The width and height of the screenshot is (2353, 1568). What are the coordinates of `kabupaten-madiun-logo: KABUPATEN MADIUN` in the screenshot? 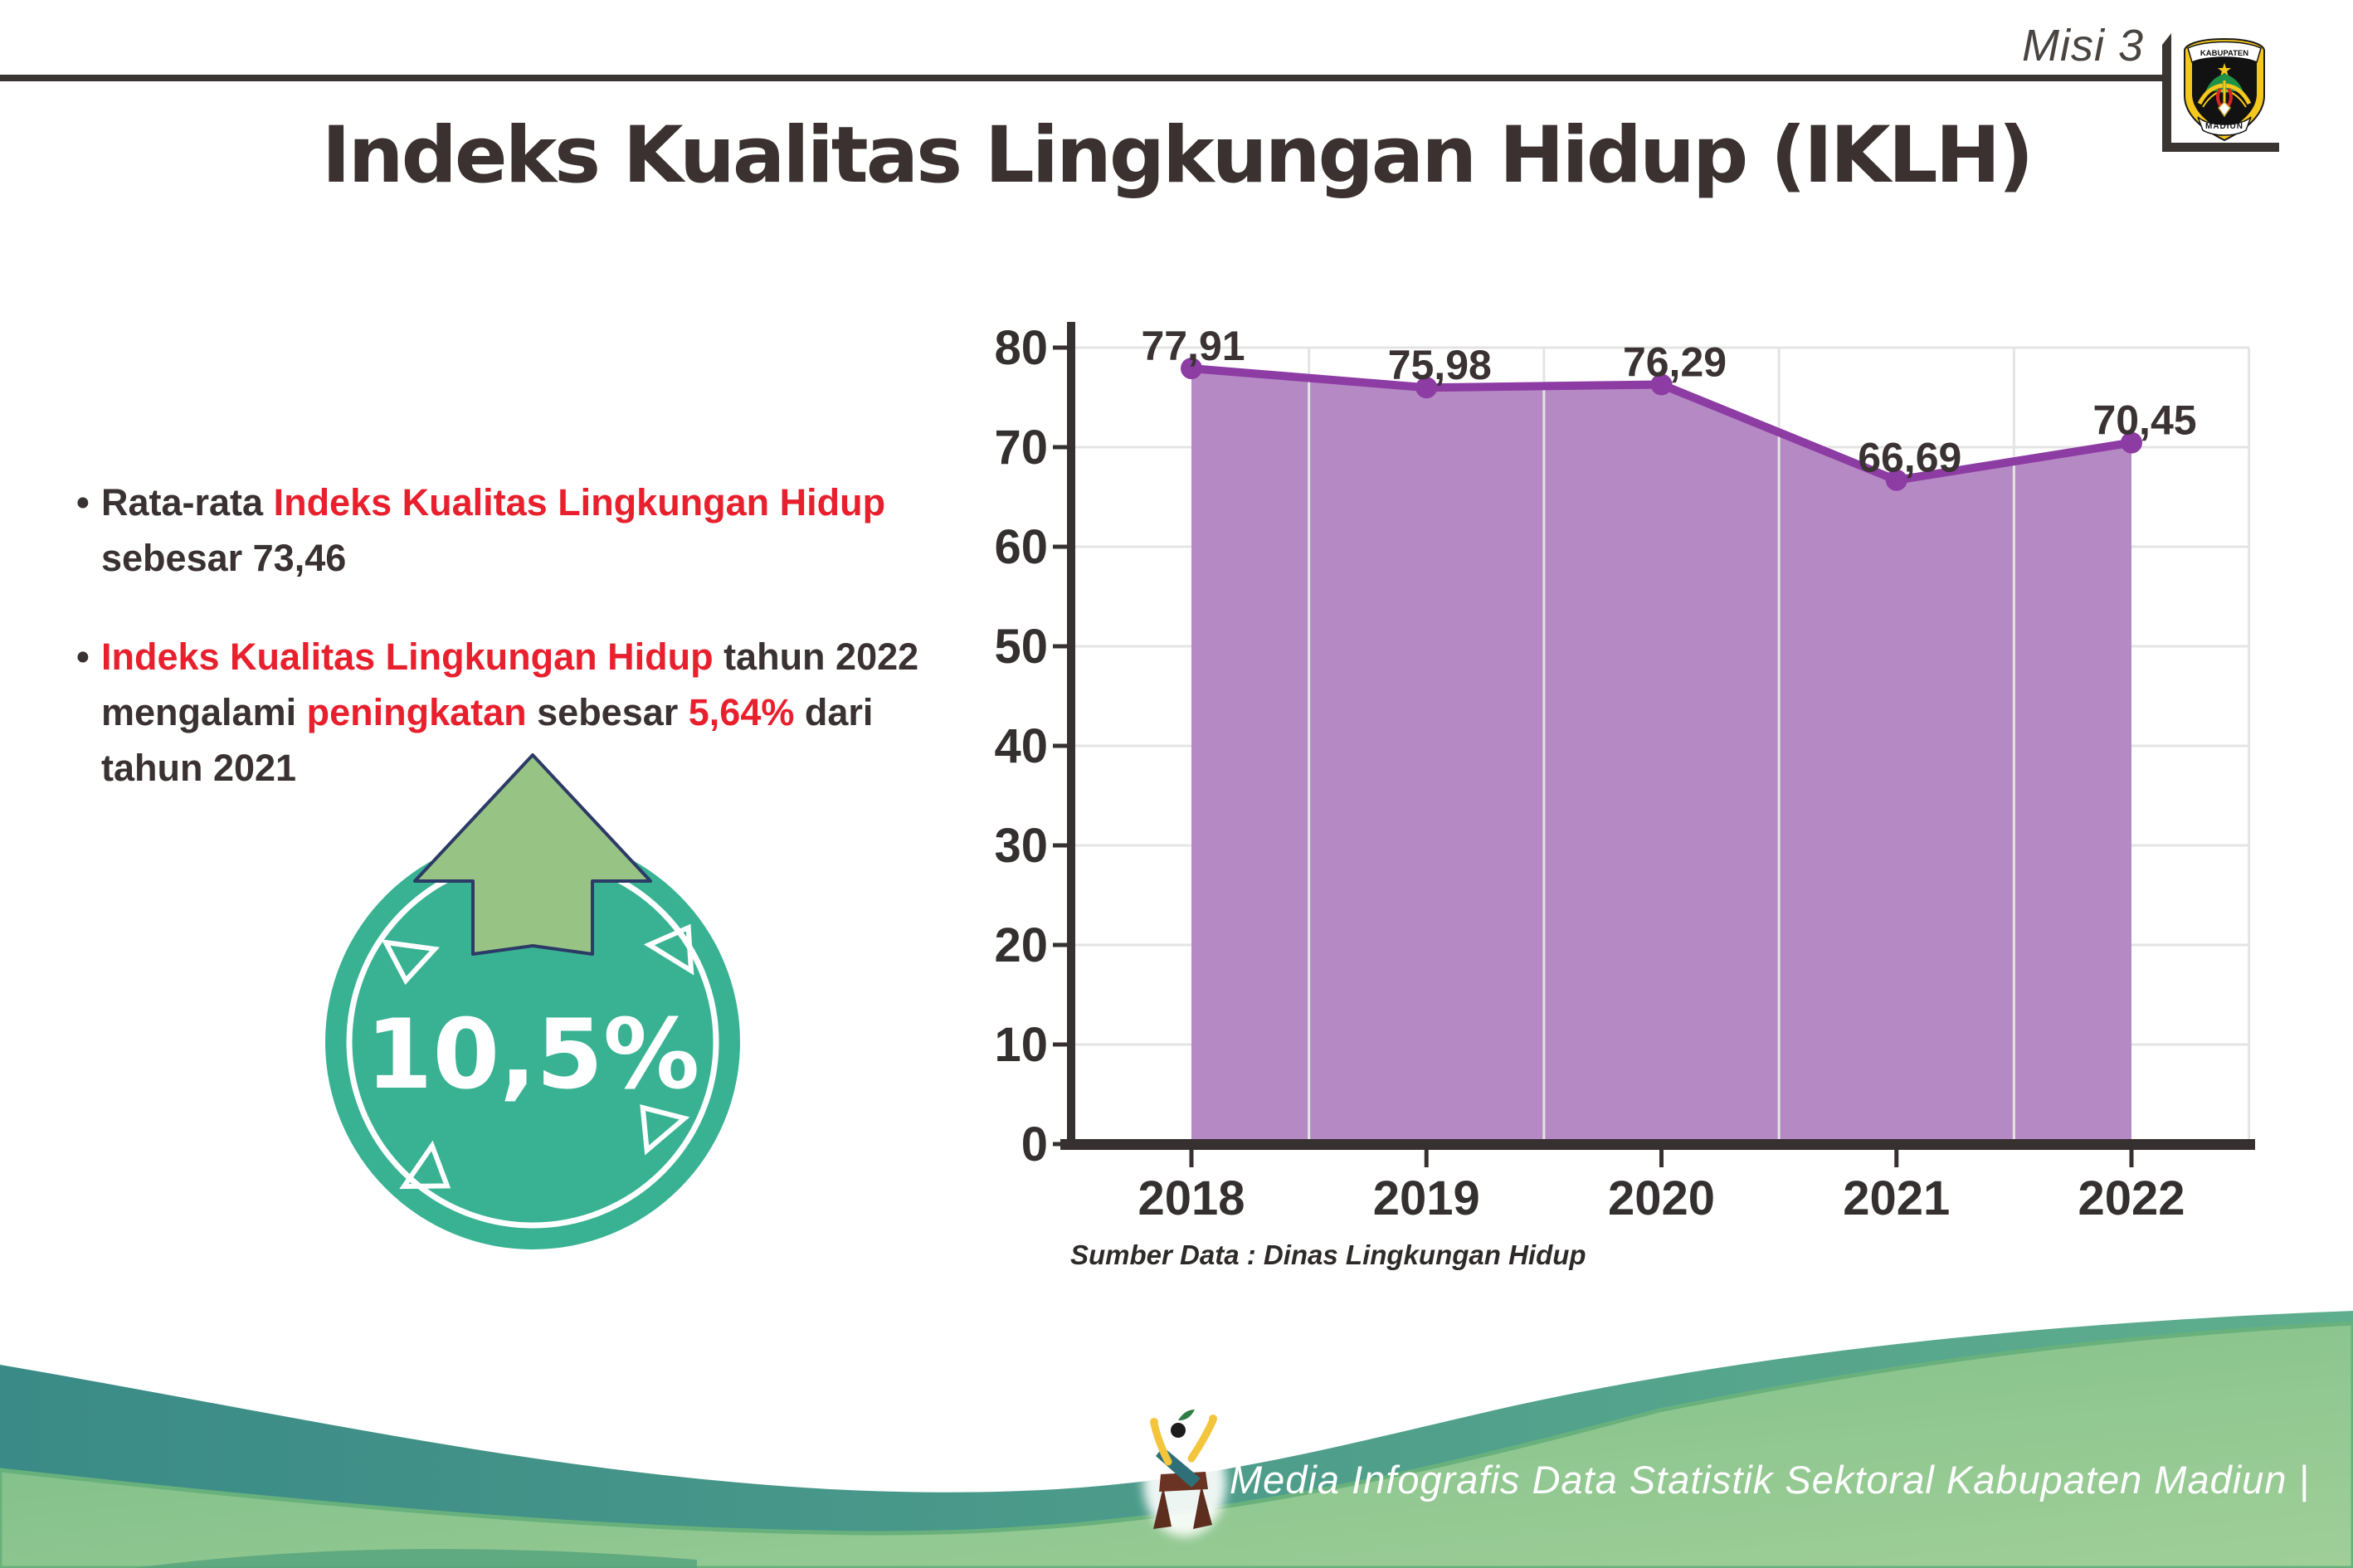 It's located at (2220, 92).